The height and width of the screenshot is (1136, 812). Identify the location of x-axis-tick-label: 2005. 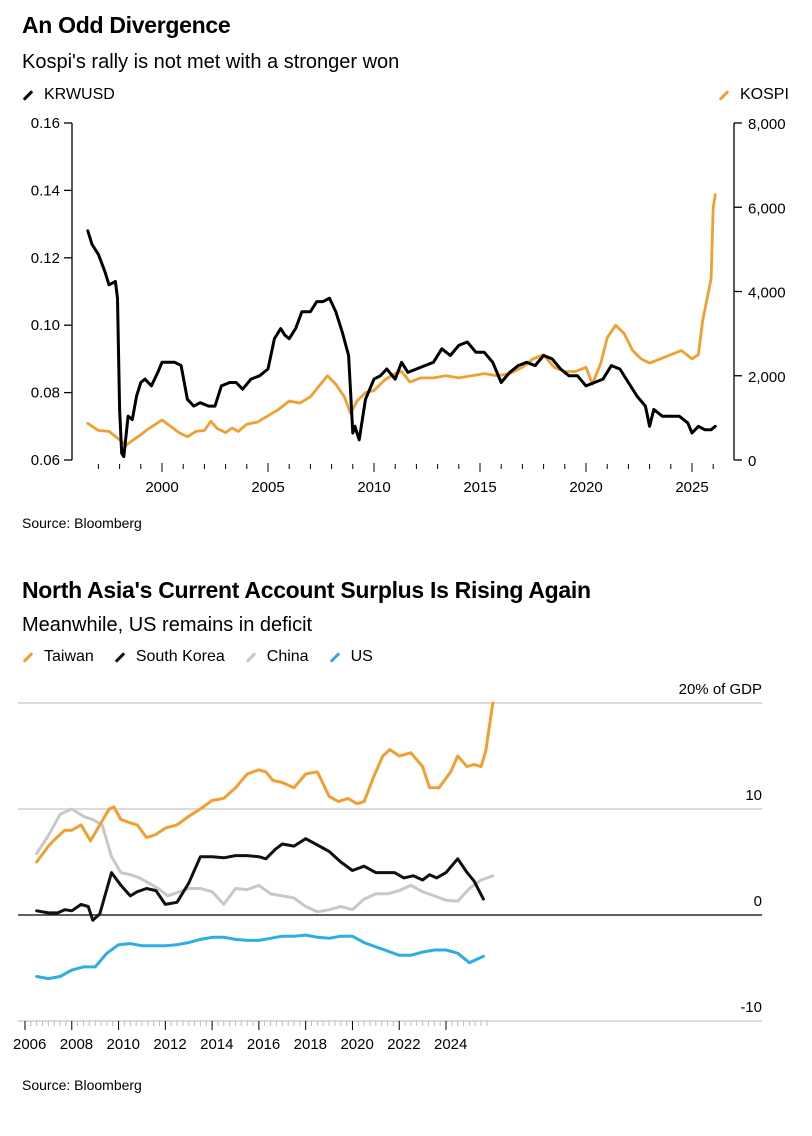
(267, 487).